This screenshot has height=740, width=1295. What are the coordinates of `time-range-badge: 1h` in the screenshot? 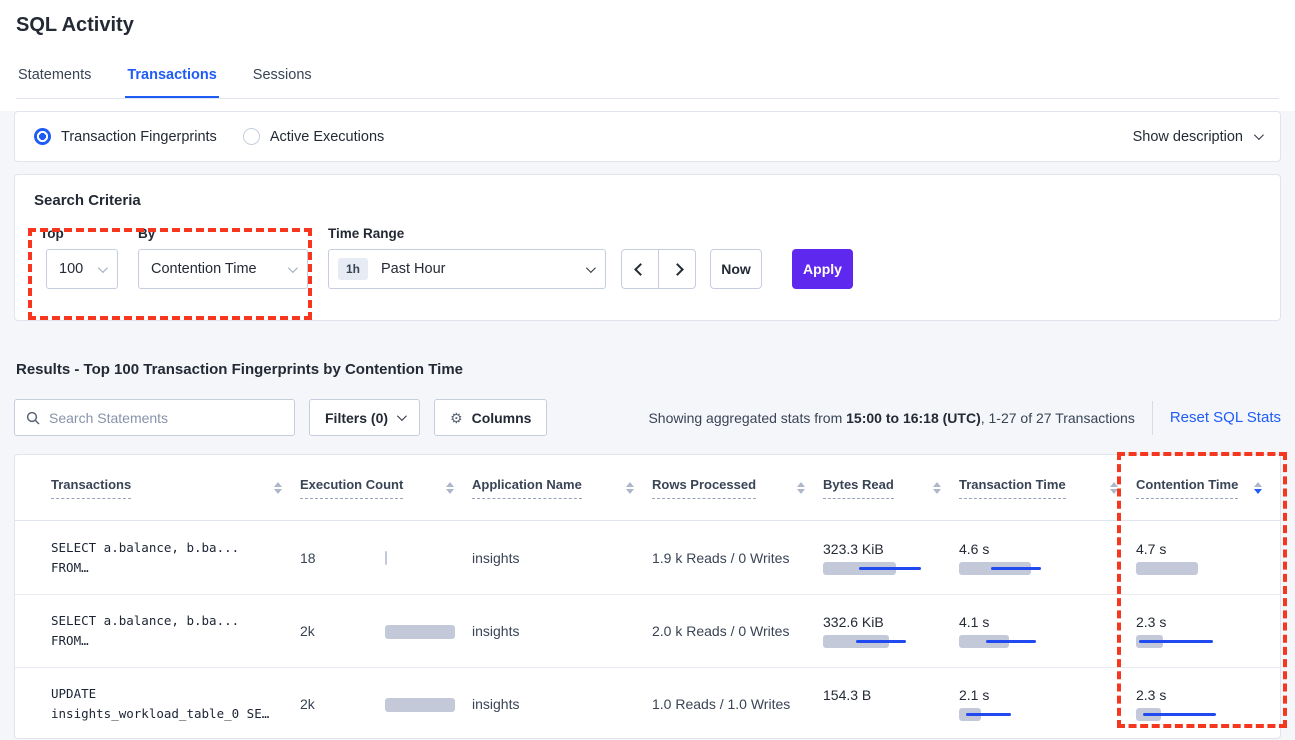 It's located at (353, 269).